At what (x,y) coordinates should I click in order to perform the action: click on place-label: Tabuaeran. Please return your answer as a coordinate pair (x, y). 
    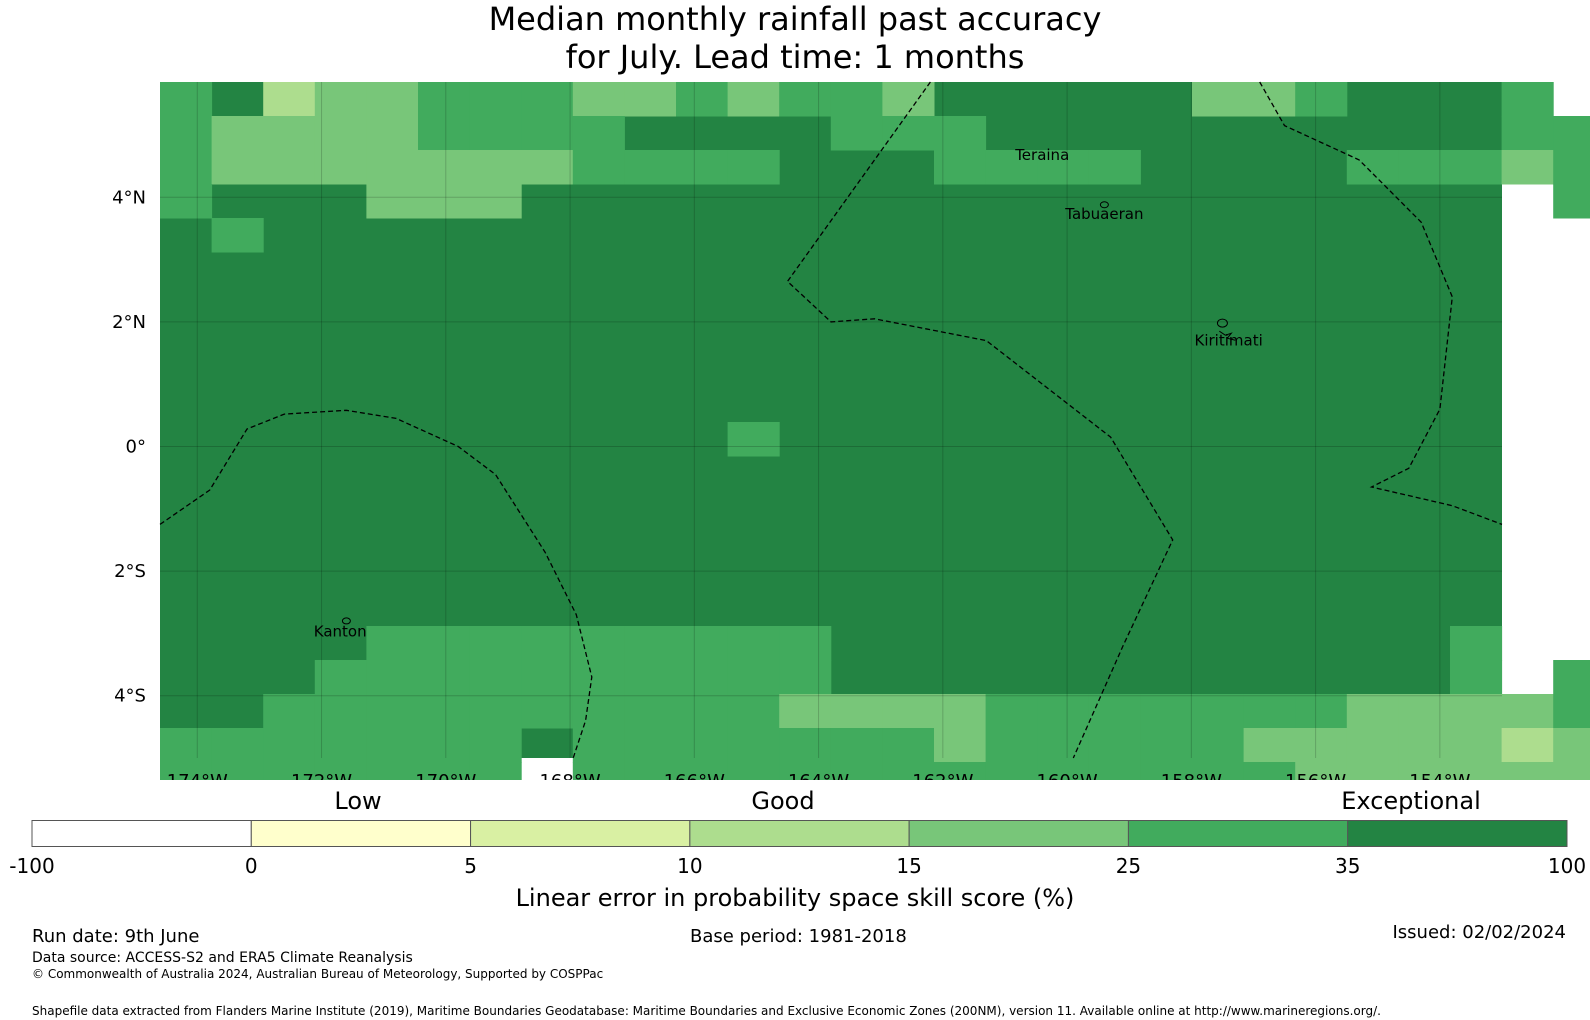
    Looking at the image, I should click on (1103, 214).